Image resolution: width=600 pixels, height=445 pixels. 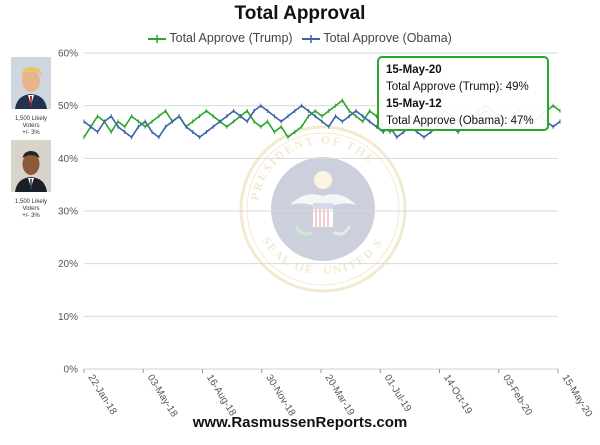 I want to click on legend-item-obama: Total Approve (Obama), so click(x=377, y=38).